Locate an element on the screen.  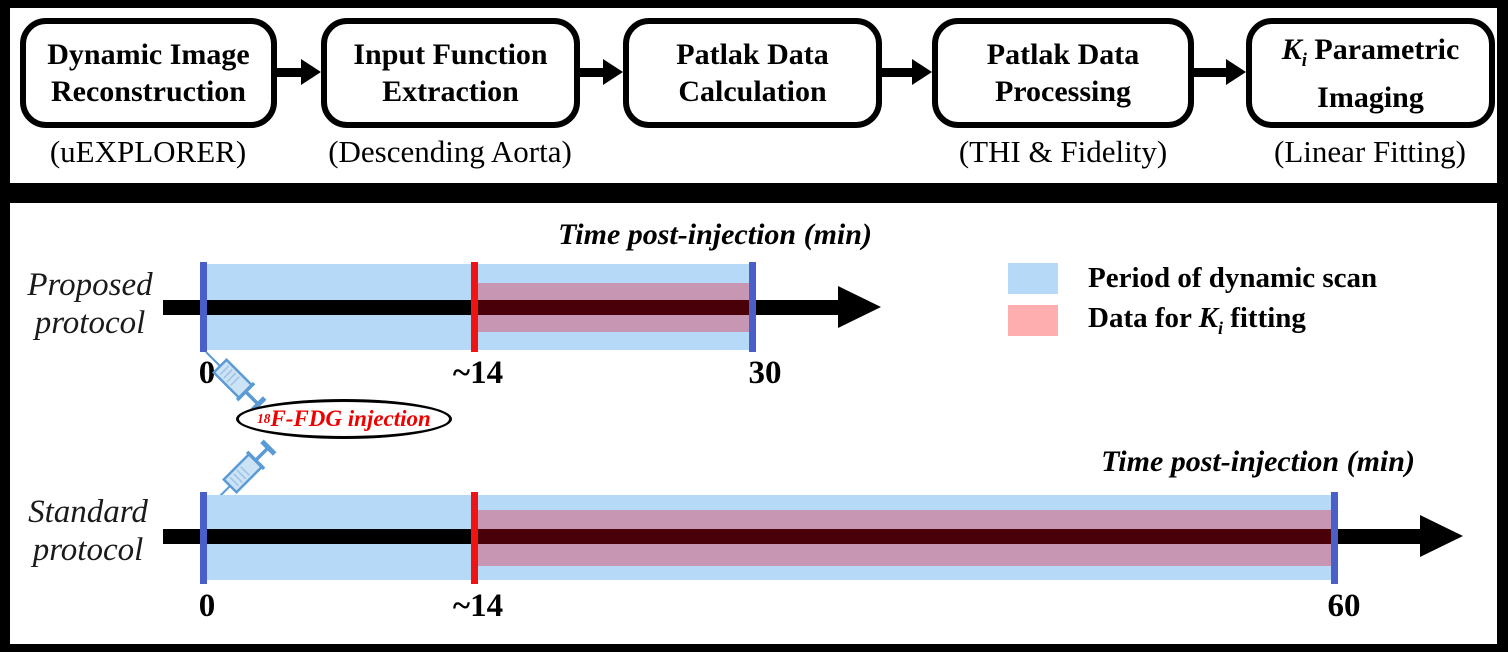
flow-box-patlak-data-calculation: Patlak Data Calculation is located at coordinates (752, 73).